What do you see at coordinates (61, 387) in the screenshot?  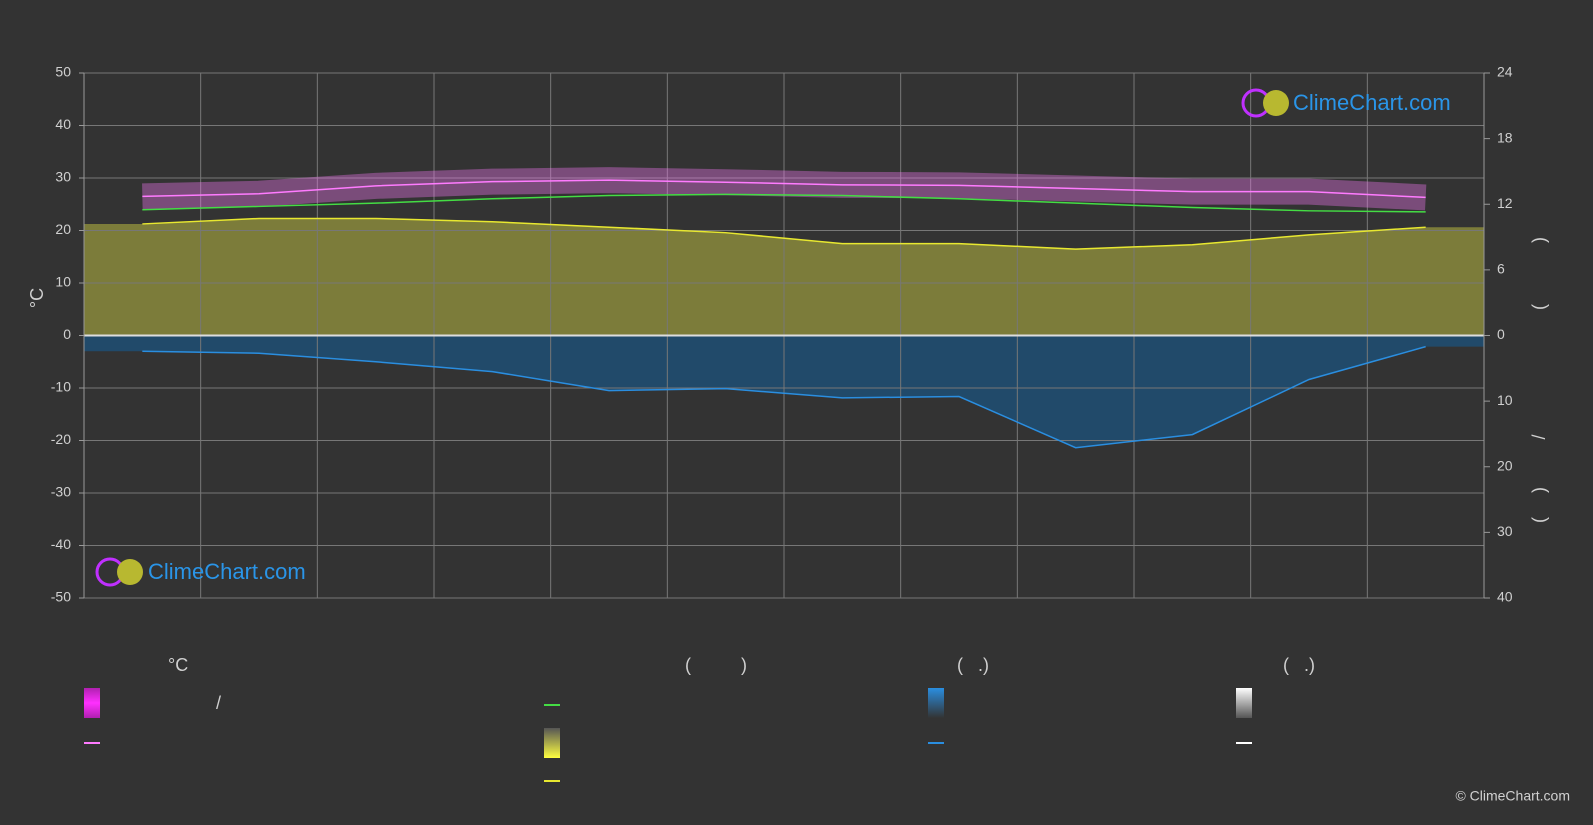 I see `y-tick-label: -10` at bounding box center [61, 387].